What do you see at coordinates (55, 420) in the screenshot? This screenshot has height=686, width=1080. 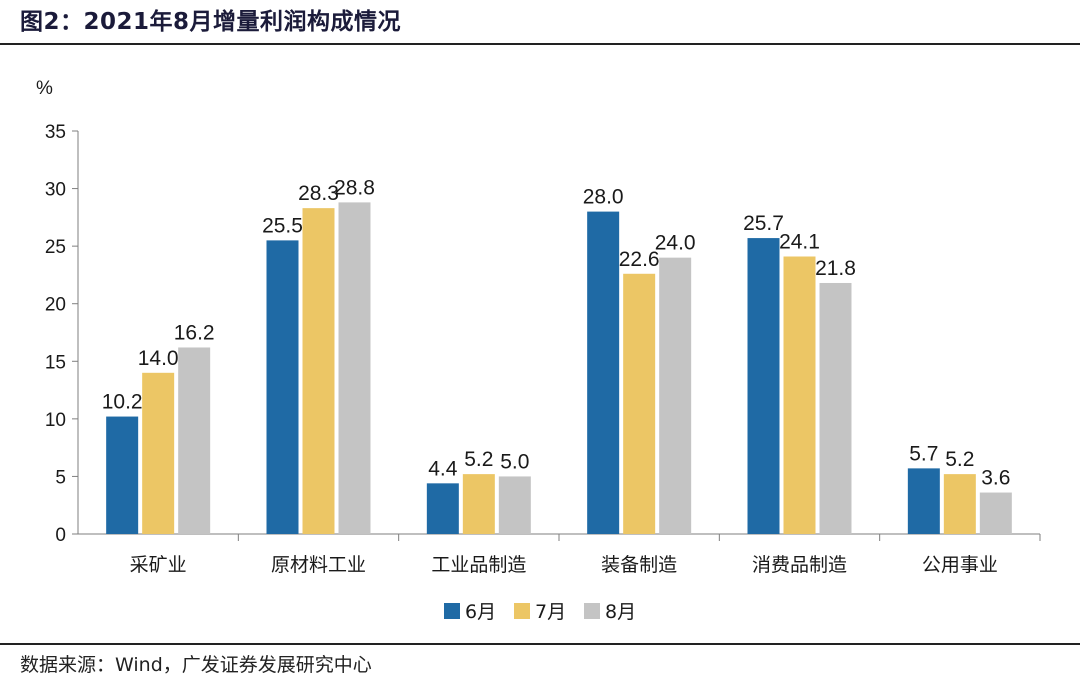 I see `y-tick-label: 10` at bounding box center [55, 420].